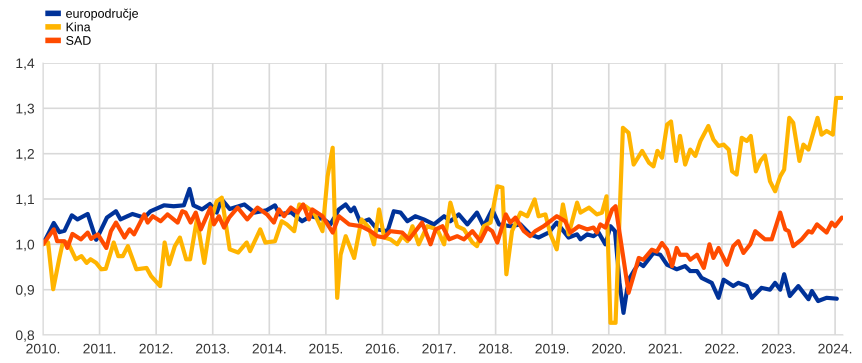 The image size is (862, 363). Describe the element at coordinates (25, 290) in the screenshot. I see `y-tick-label: 0,9` at that location.